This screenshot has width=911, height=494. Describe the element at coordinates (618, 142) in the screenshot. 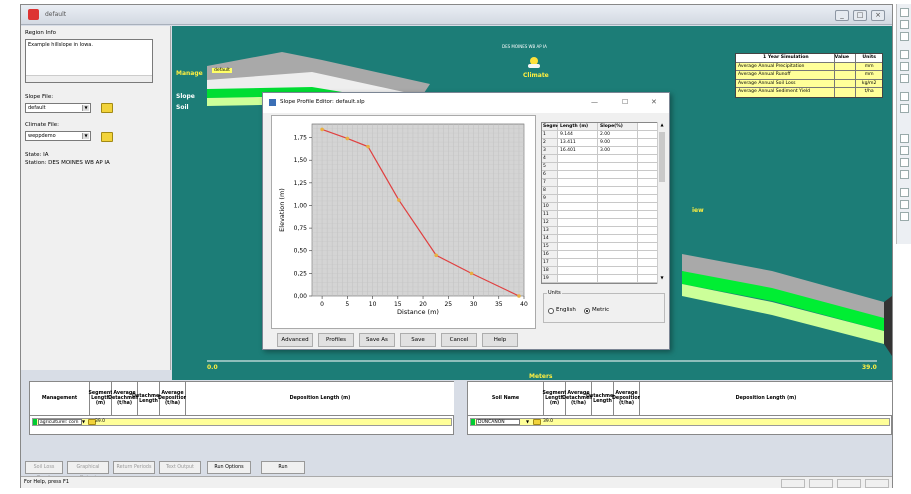

I see `segment-slope-cell: 9.00` at that location.